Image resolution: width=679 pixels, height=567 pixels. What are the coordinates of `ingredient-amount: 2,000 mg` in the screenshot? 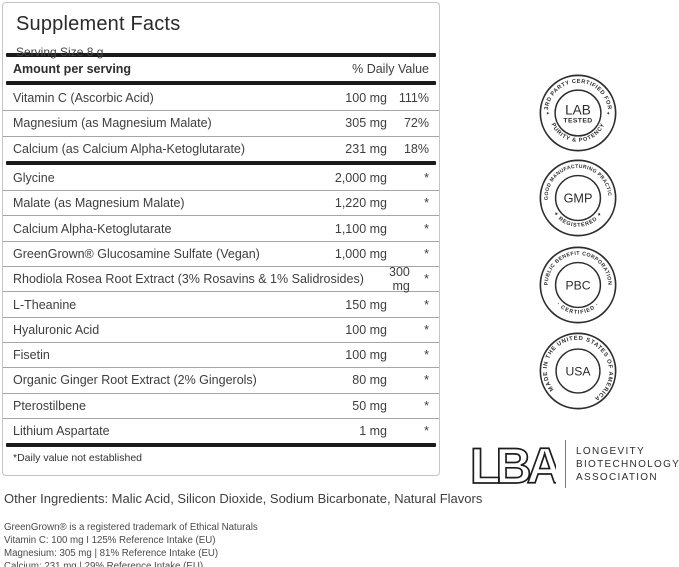 It's located at (360, 177).